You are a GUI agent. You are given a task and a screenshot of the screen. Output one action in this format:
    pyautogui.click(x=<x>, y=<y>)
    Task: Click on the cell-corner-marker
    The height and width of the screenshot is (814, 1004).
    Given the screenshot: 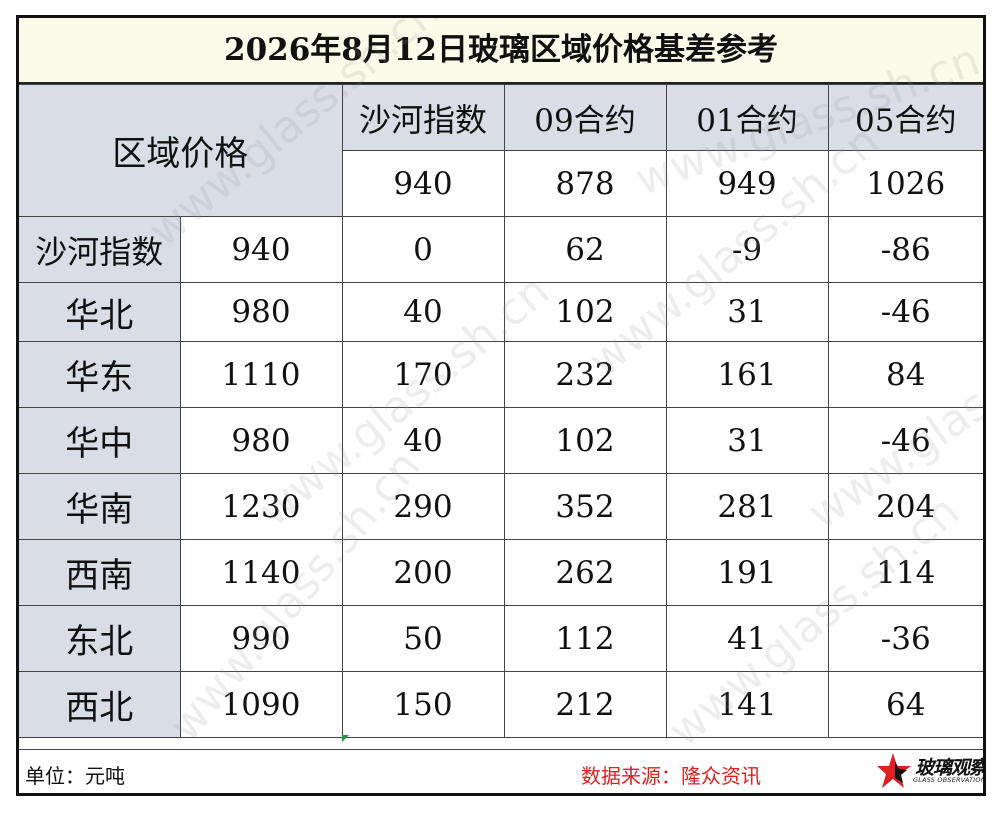 What is the action you would take?
    pyautogui.click(x=345, y=738)
    